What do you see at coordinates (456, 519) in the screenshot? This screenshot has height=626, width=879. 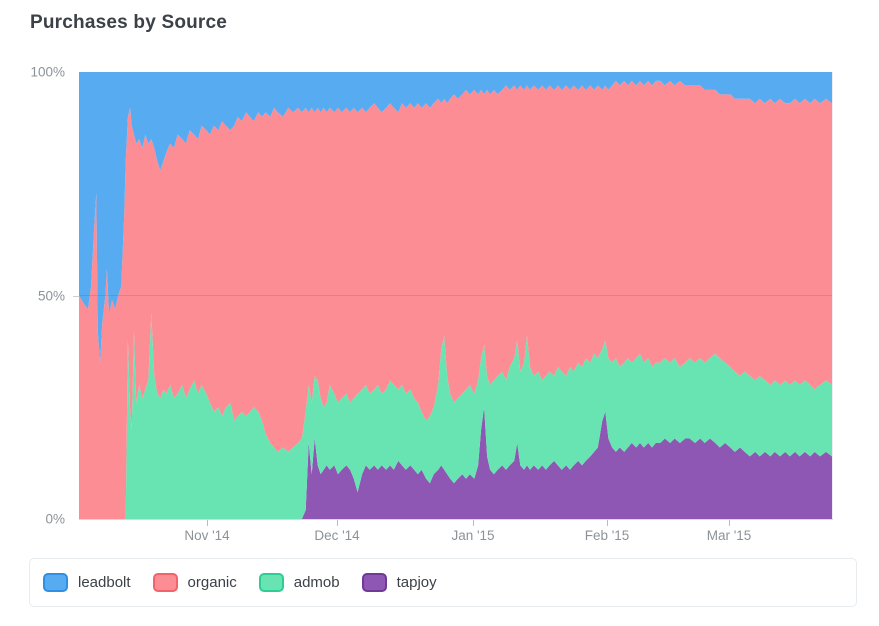 I see `x-axis-line` at bounding box center [456, 519].